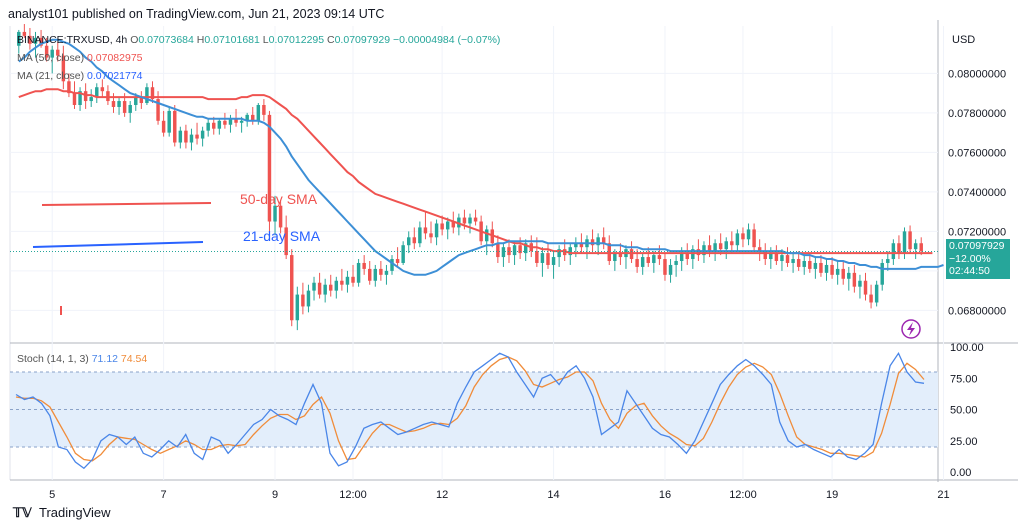  Describe the element at coordinates (969, 271) in the screenshot. I see `bar-countdown: 02:44:50` at that location.